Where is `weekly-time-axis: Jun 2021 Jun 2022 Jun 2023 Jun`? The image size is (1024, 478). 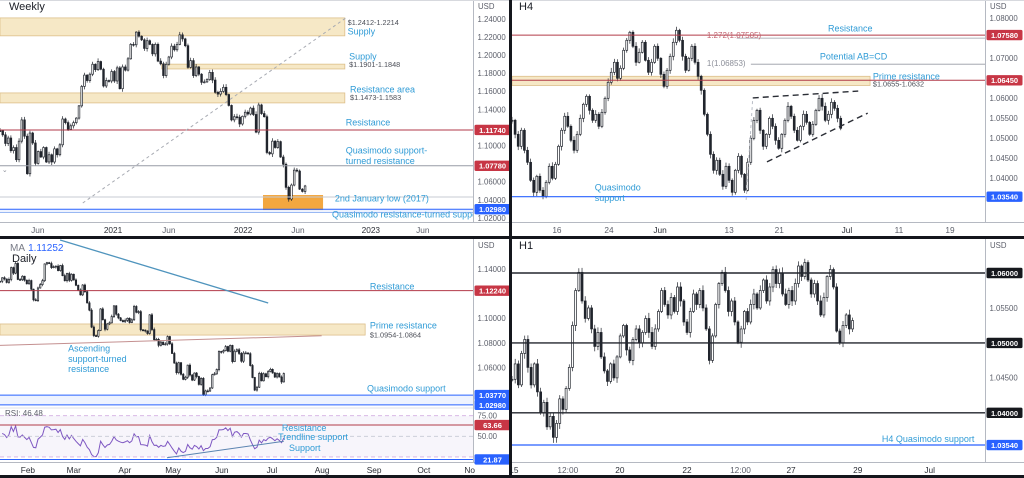 weekly-time-axis: Jun 2021 Jun 2022 Jun 2023 Jun is located at coordinates (230, 230).